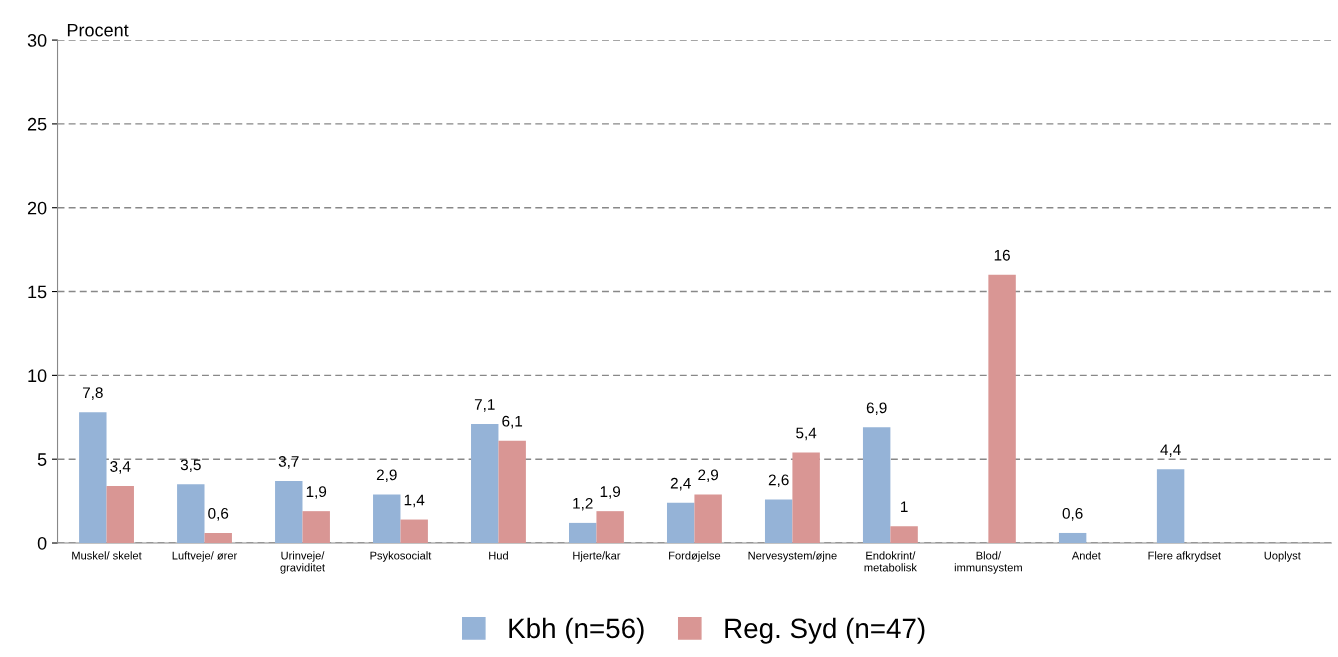  Describe the element at coordinates (414, 501) in the screenshot. I see `data-label: 1,4` at that location.